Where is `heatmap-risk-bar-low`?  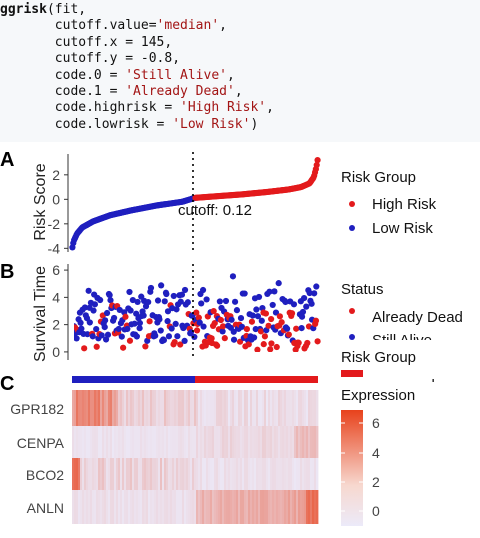
heatmap-risk-bar-low is located at coordinates (133, 379).